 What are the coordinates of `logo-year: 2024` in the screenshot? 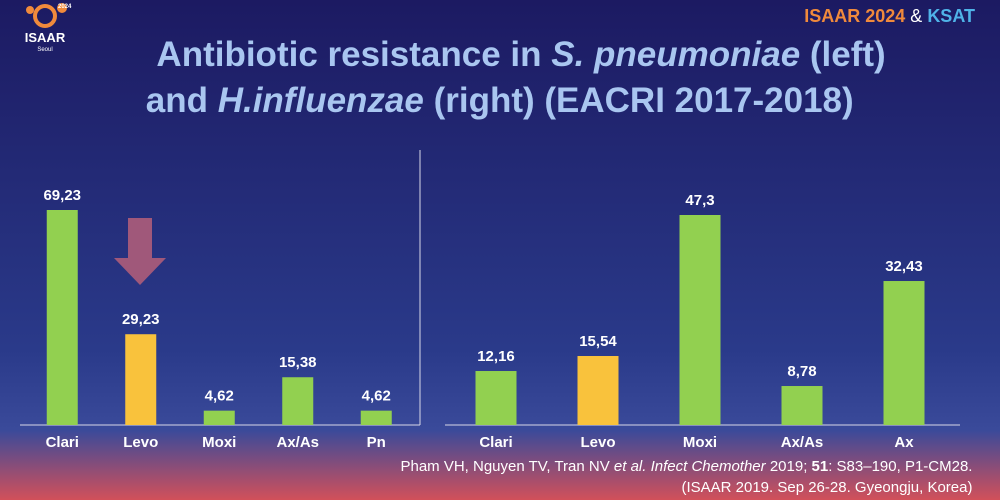 It's located at (65, 7).